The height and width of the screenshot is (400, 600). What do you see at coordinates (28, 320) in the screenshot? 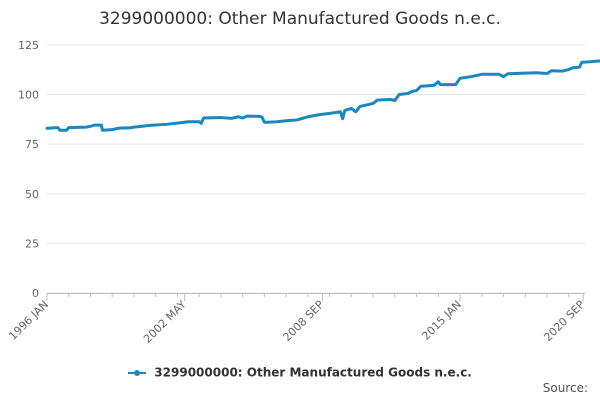
I see `x-tick-label: 1996 JAN` at bounding box center [28, 320].